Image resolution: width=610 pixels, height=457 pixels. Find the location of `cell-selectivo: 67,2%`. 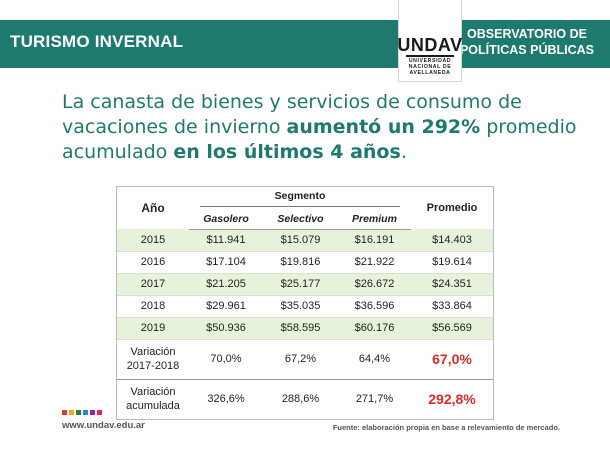

cell-selectivo: 67,2% is located at coordinates (300, 358).